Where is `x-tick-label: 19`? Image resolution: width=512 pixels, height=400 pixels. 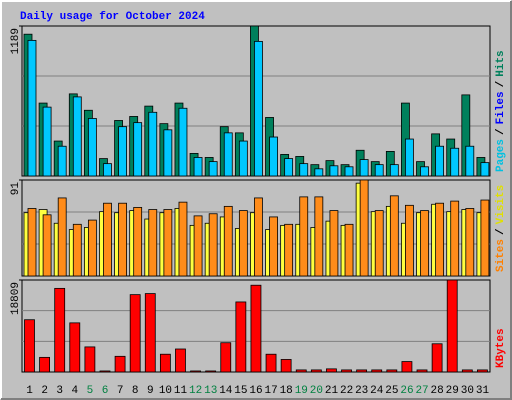 x-tick-label: 19 is located at coordinates (301, 391).